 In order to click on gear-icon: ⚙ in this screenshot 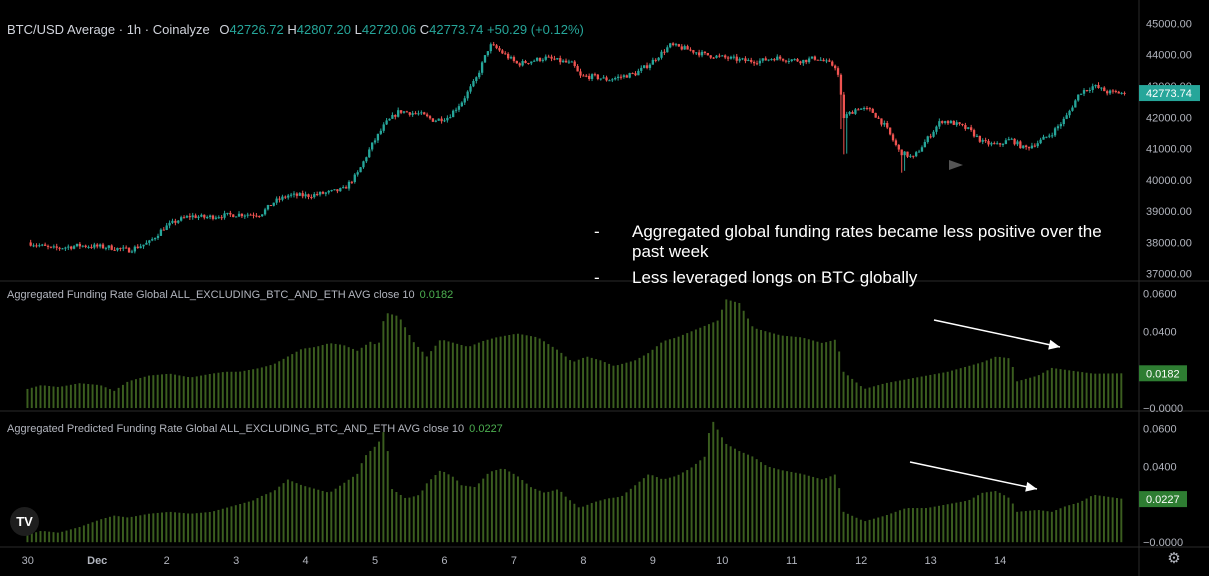, I will do `click(1174, 558)`.